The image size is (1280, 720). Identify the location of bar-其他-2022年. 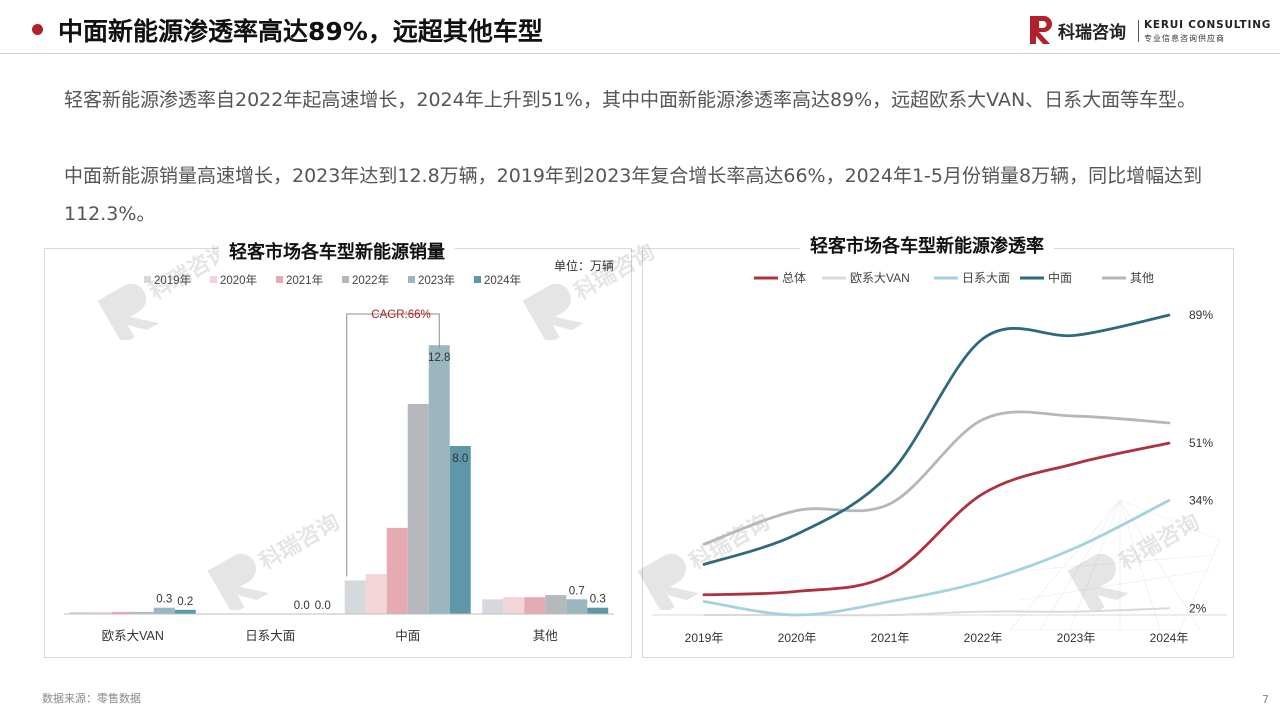
(556, 604).